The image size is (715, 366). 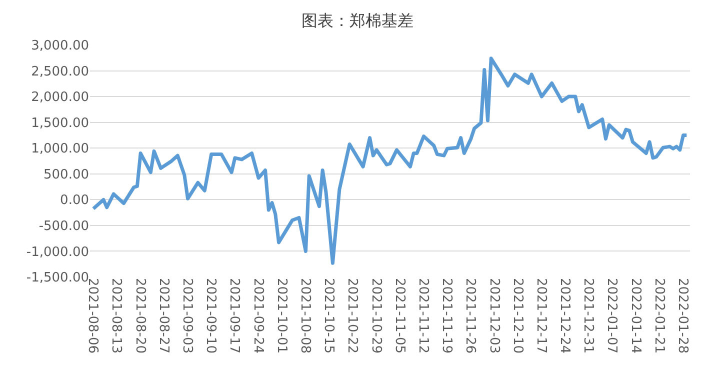 What do you see at coordinates (682, 316) in the screenshot?
I see `x-tick-label: 2022-01-28` at bounding box center [682, 316].